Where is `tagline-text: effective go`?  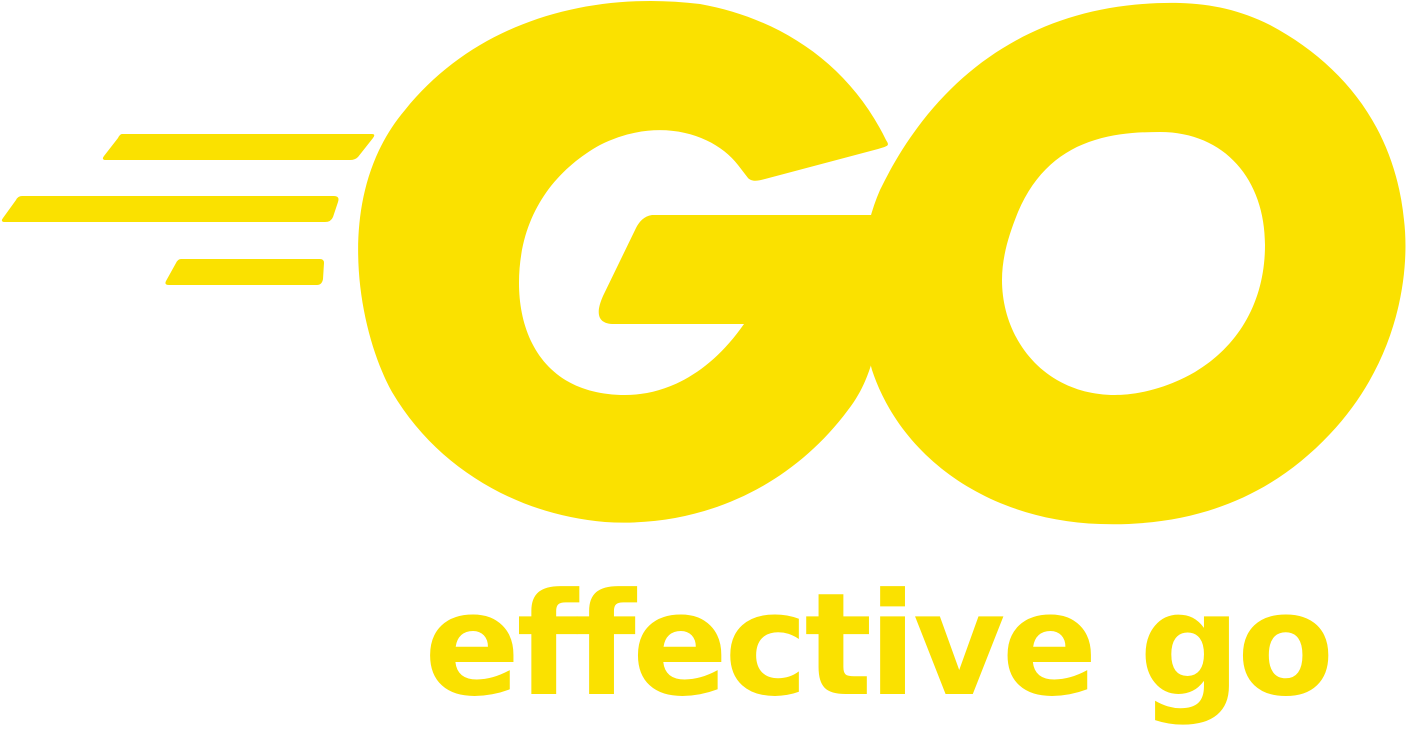 tagline-text: effective go is located at coordinates (879, 645).